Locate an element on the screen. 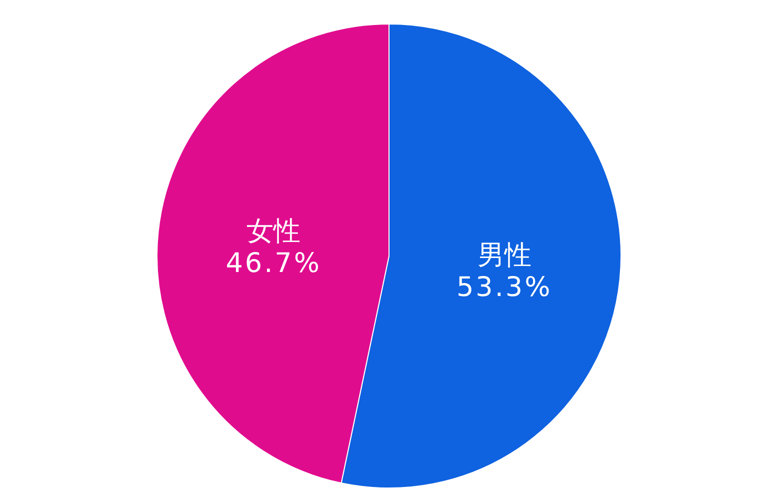 Image resolution: width=770 pixels, height=500 pixels. slice-label: 女性 is located at coordinates (273, 231).